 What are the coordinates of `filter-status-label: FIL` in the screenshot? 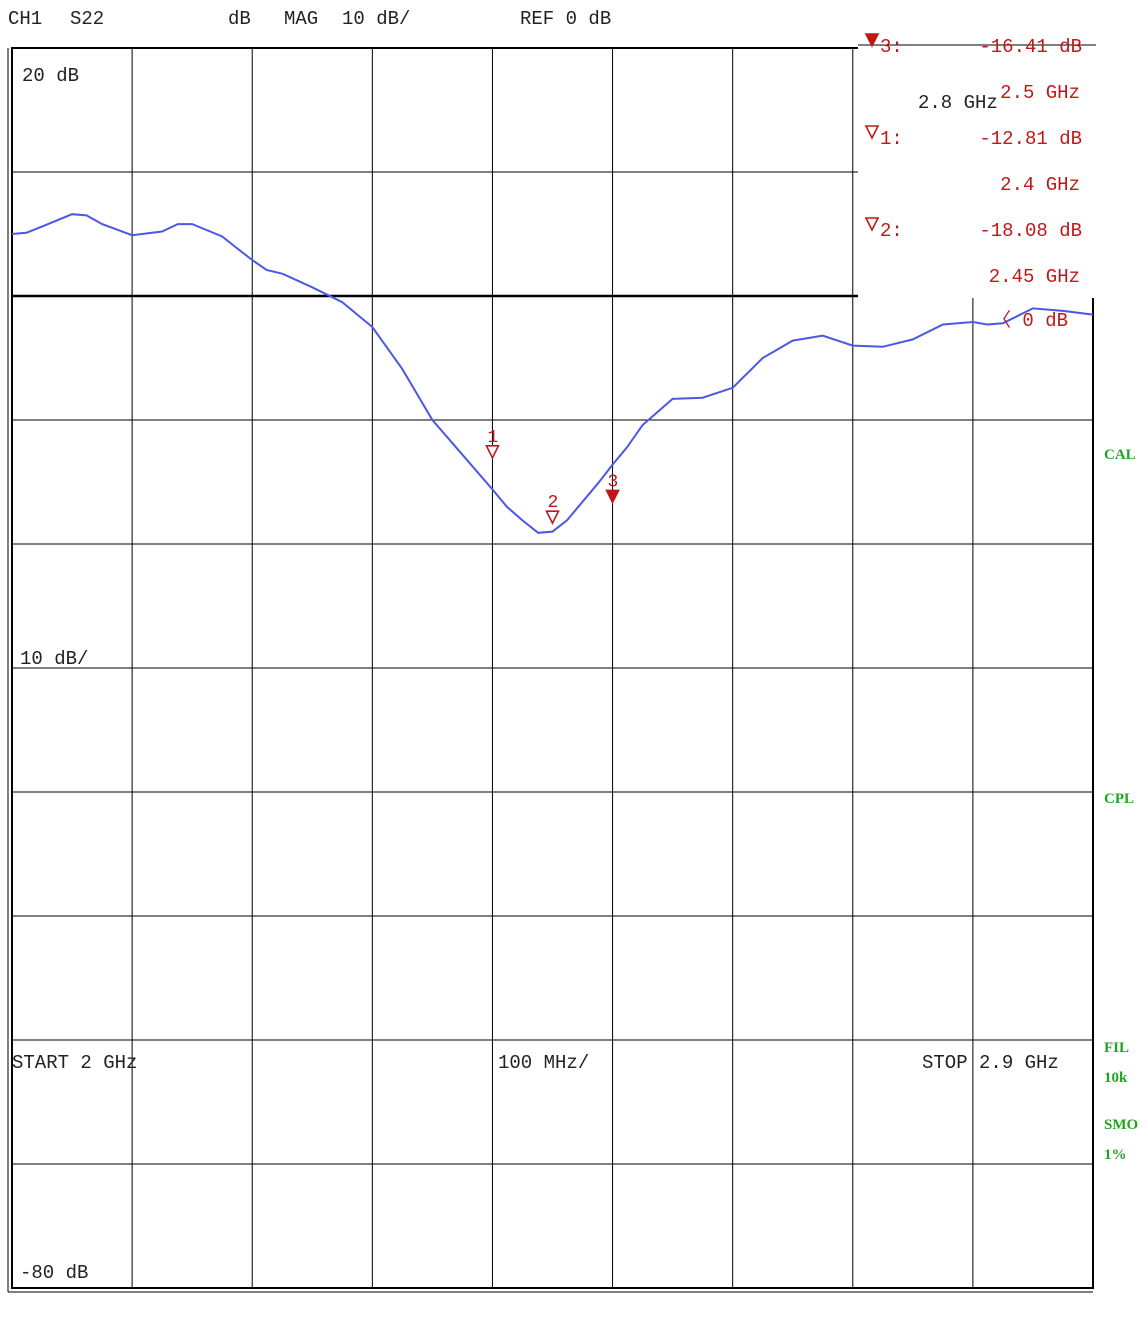 It's located at (1117, 1048).